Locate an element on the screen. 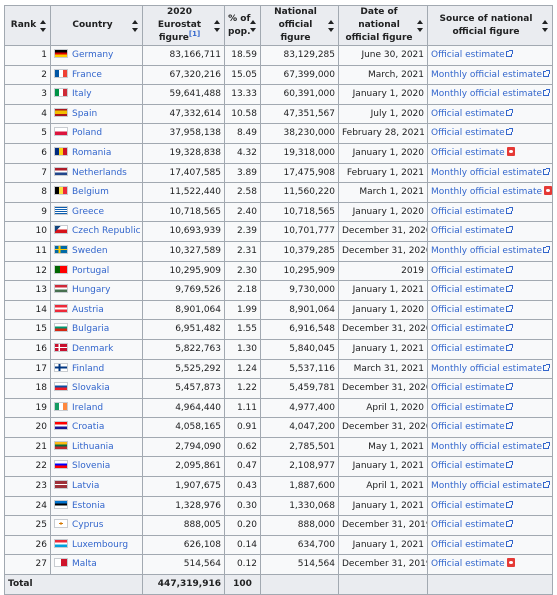 The image size is (557, 595). country-link: Poland is located at coordinates (87, 133).